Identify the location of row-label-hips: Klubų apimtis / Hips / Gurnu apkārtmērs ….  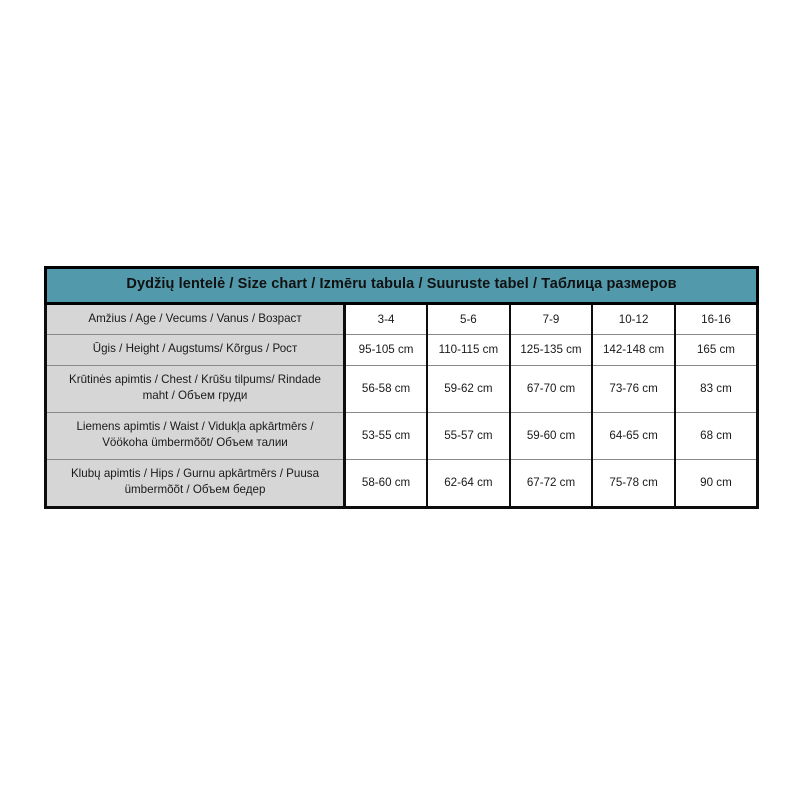
(195, 483).